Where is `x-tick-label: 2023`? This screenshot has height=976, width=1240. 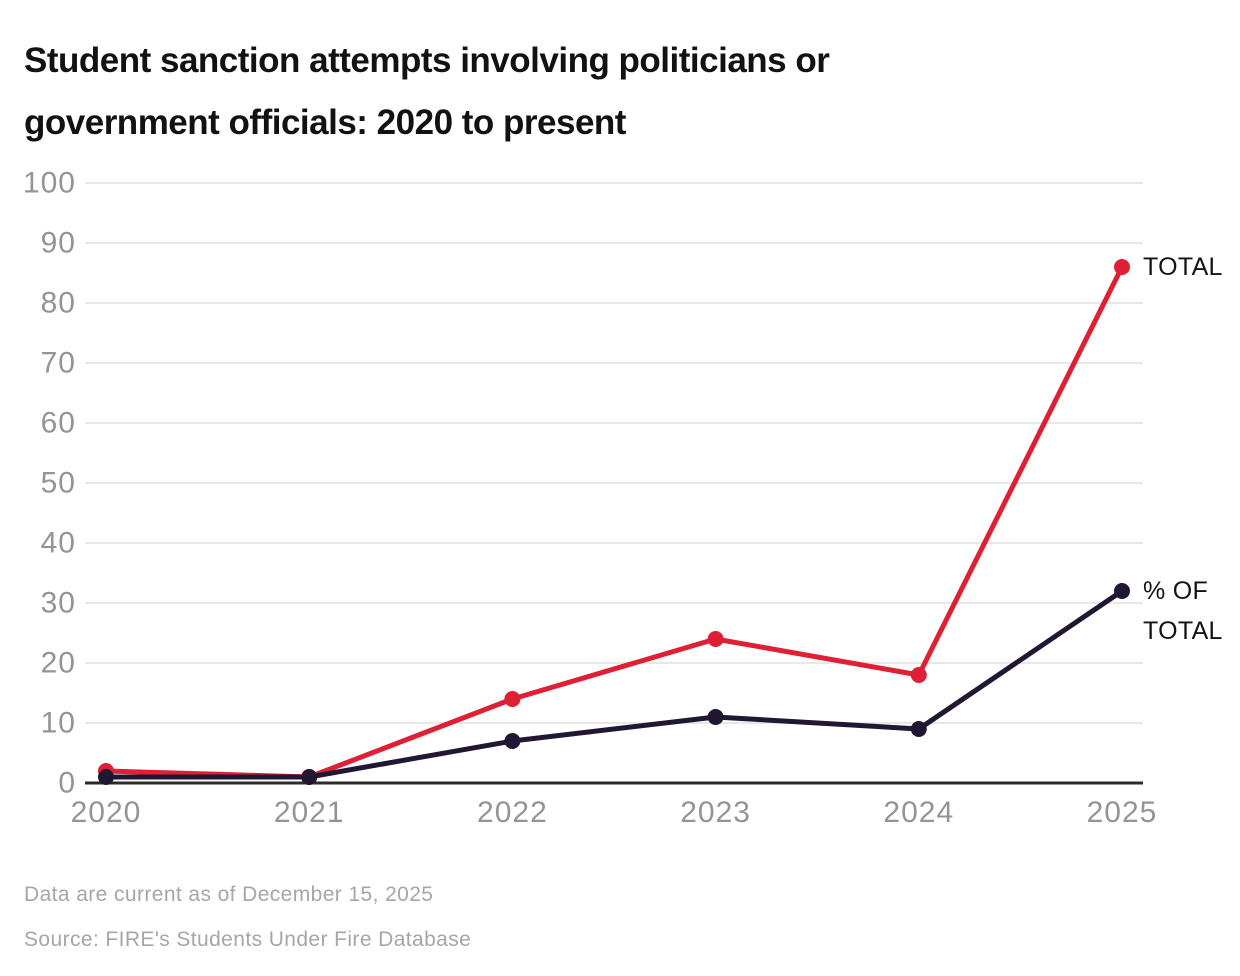 x-tick-label: 2023 is located at coordinates (715, 812).